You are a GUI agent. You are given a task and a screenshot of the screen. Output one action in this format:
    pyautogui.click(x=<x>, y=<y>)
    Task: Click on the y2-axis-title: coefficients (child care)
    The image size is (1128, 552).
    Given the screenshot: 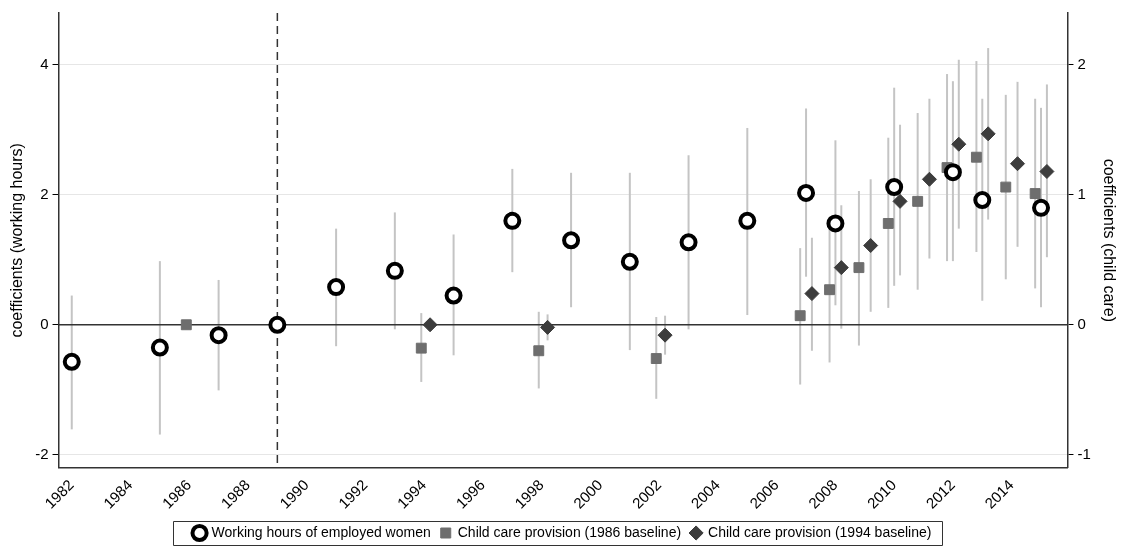 What is the action you would take?
    pyautogui.click(x=1109, y=240)
    